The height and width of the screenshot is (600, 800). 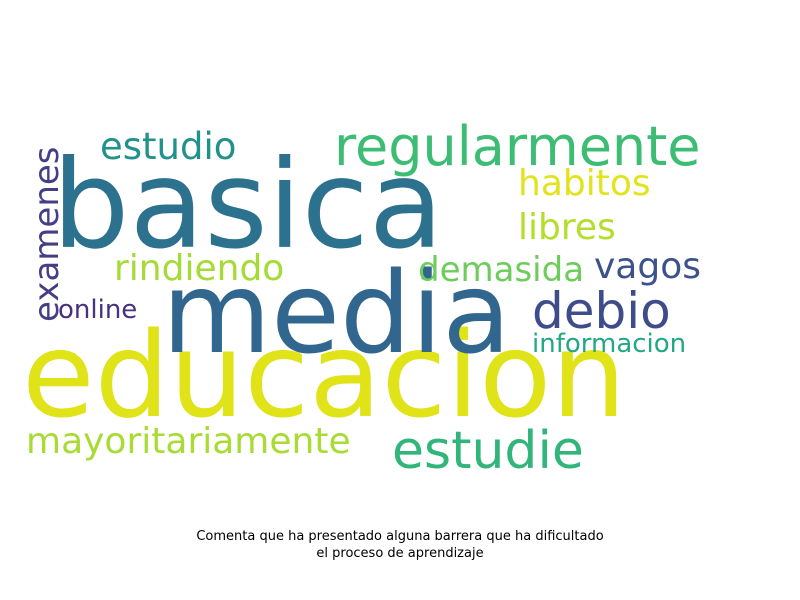 What do you see at coordinates (98, 310) in the screenshot?
I see `word-online: online` at bounding box center [98, 310].